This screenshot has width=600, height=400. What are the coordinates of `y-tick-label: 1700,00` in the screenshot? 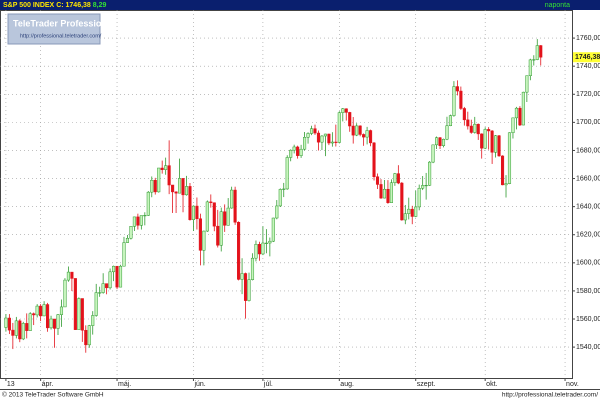 It's located at (588, 122).